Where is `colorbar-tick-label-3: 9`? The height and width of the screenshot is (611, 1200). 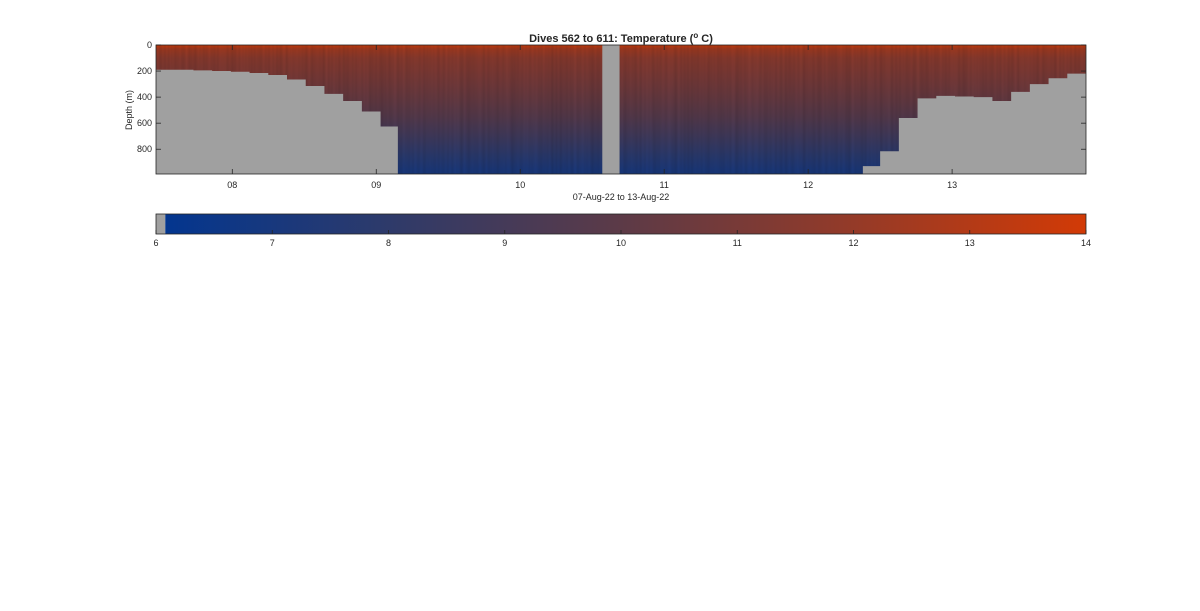
colorbar-tick-label-3: 9 is located at coordinates (504, 243).